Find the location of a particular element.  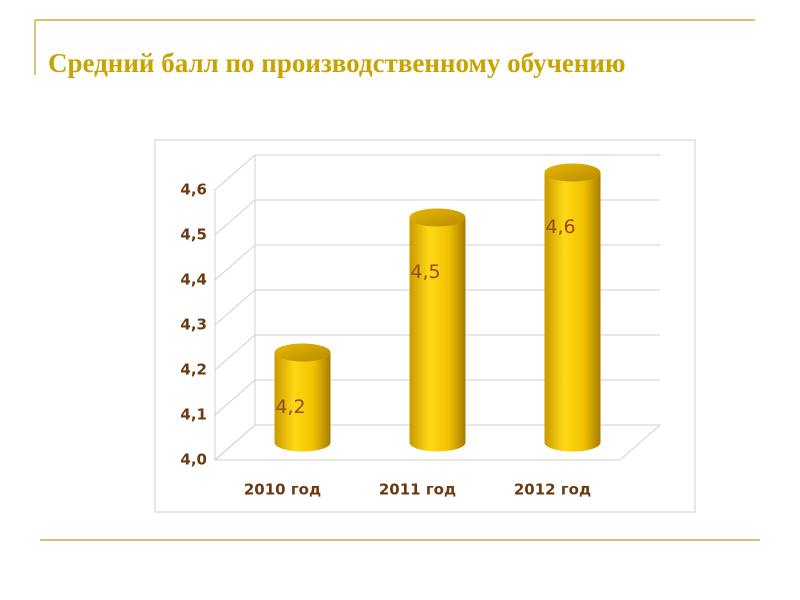

data-label: 4,5 is located at coordinates (425, 272).